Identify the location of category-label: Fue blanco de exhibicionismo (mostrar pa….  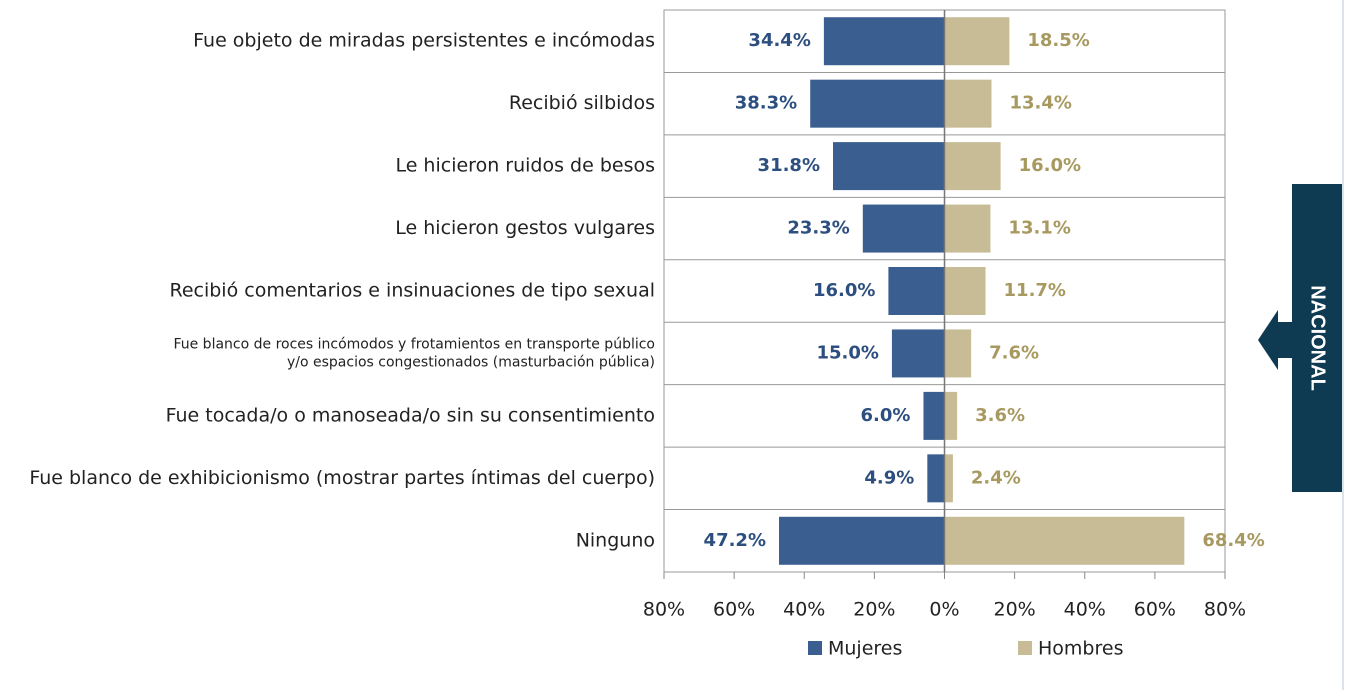
(342, 478).